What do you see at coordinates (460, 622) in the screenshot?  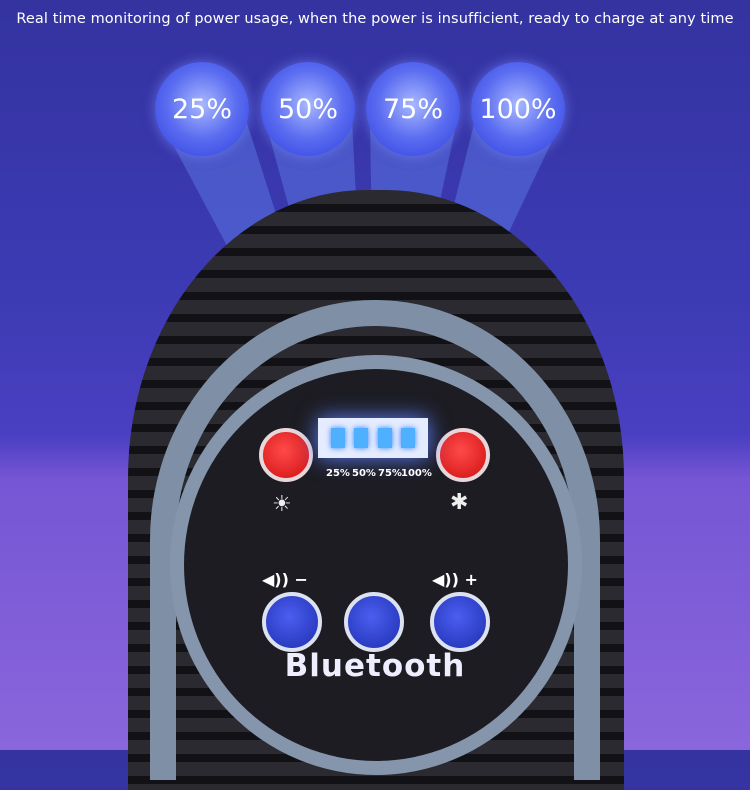 I see `volume-up-button` at bounding box center [460, 622].